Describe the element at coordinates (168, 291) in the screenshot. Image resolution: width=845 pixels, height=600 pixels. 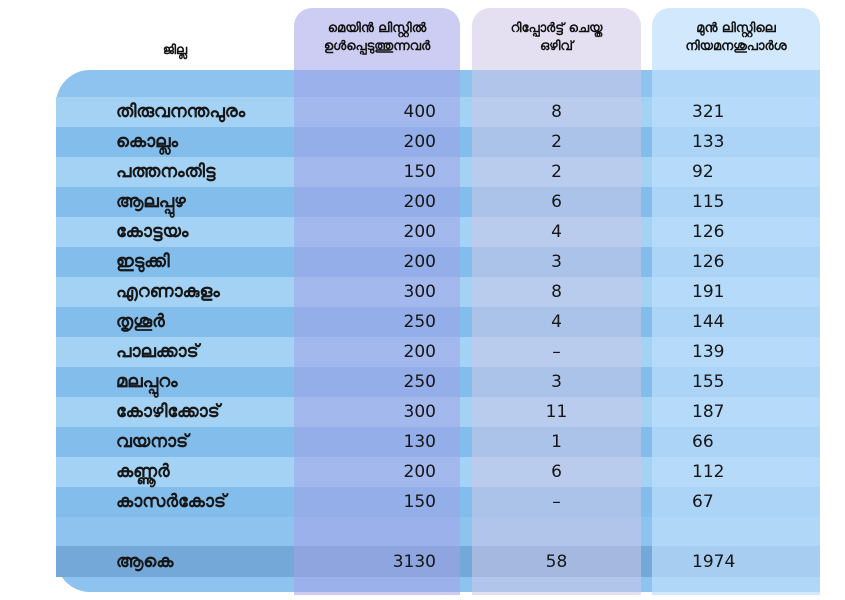
I see `district-cell: എറണാകുളം` at that location.